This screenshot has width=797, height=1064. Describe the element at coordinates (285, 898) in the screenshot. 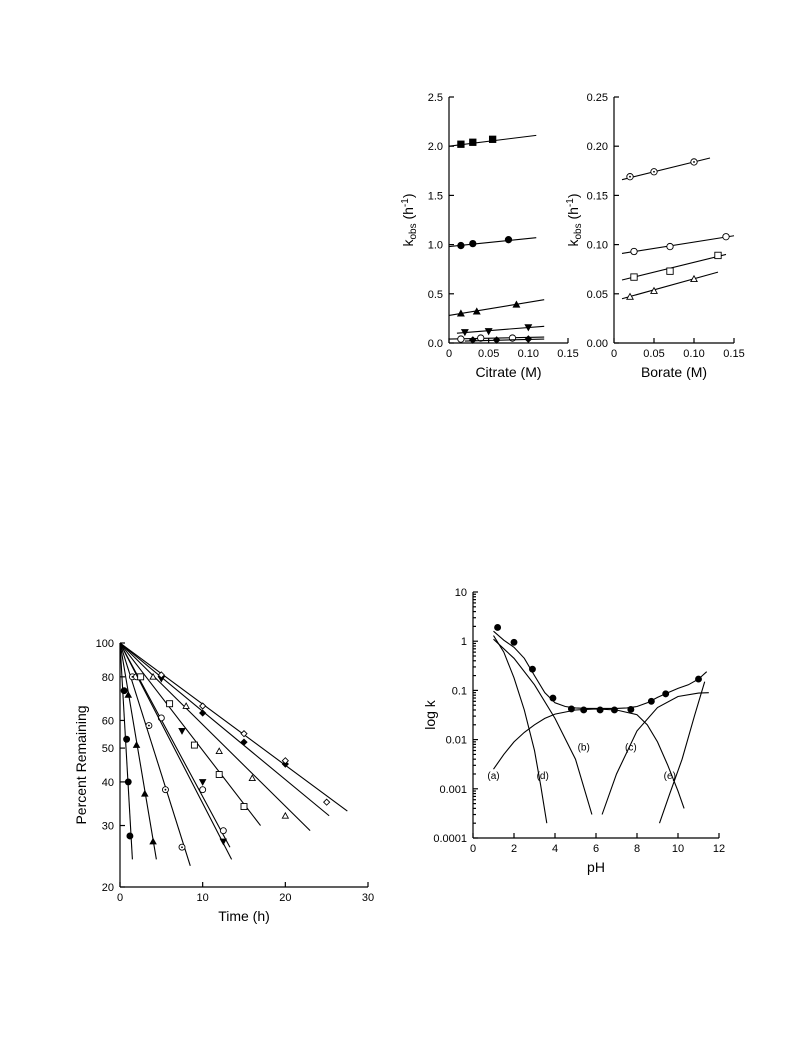

I see `x-tick-label: 20` at that location.